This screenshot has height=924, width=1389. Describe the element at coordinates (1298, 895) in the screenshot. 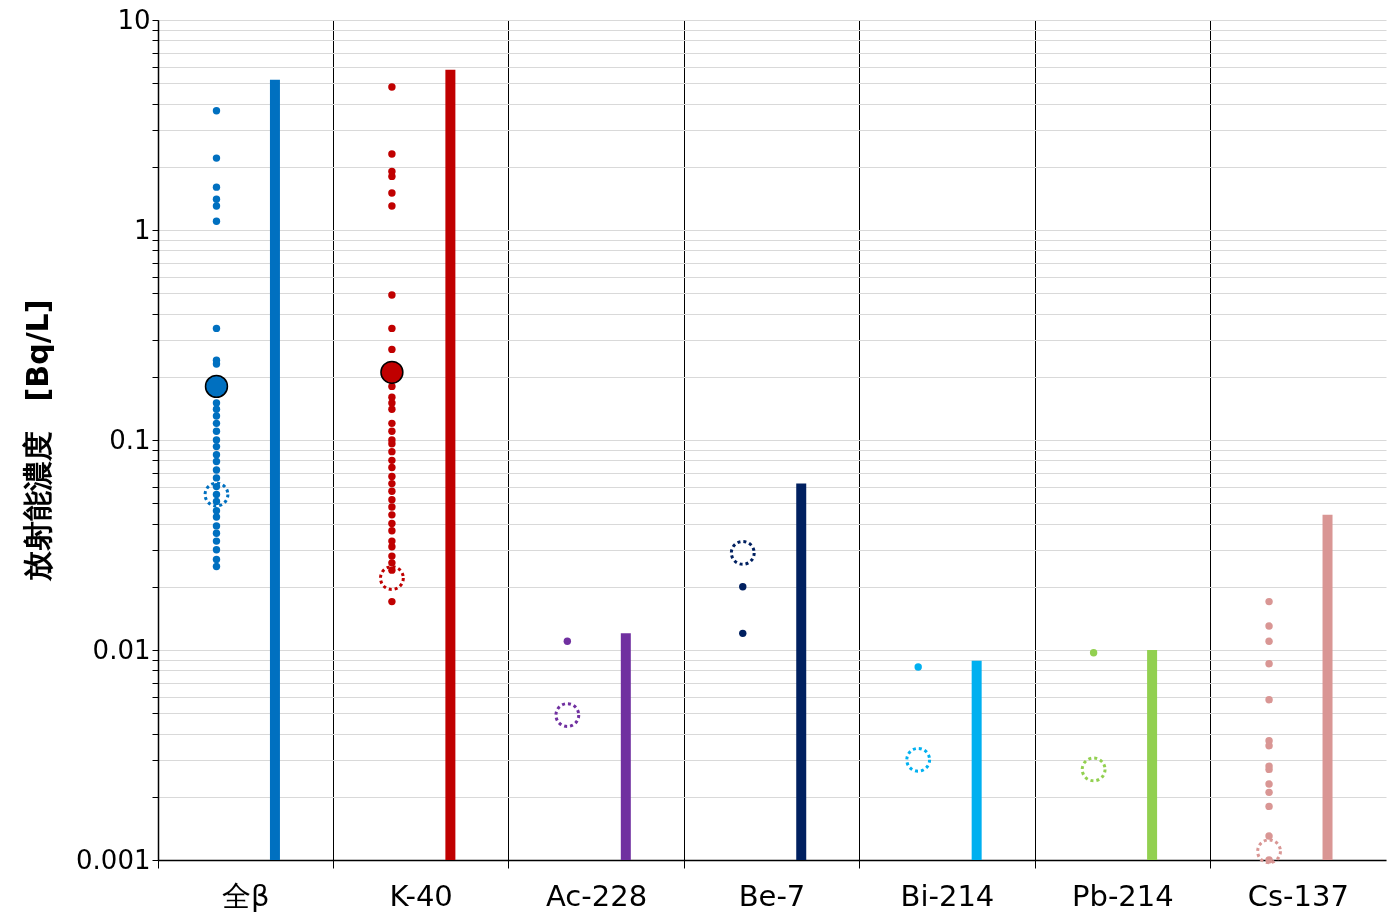

I see `x-tick-label: Cs-137` at that location.